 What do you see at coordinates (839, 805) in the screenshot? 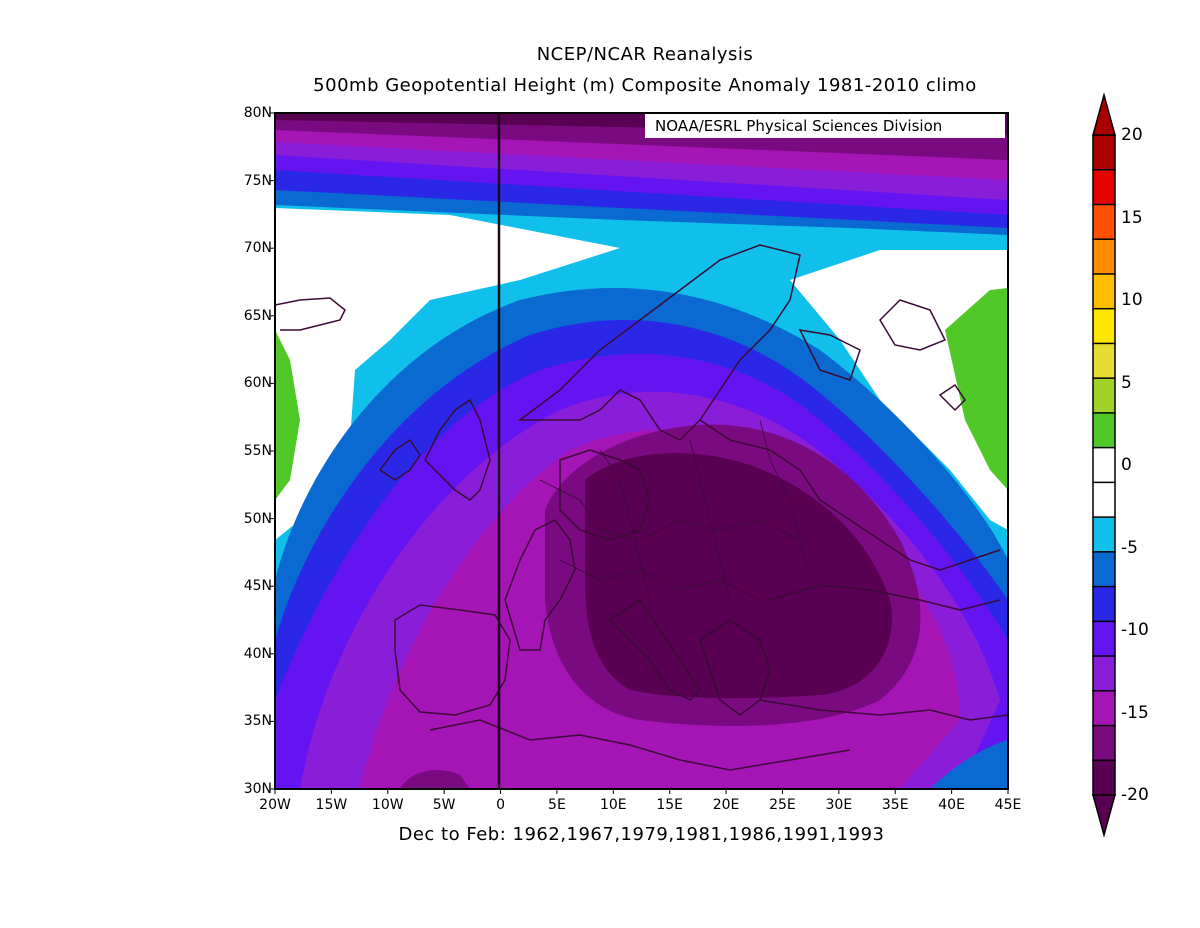
I see `lon-label: 30E` at bounding box center [839, 805].